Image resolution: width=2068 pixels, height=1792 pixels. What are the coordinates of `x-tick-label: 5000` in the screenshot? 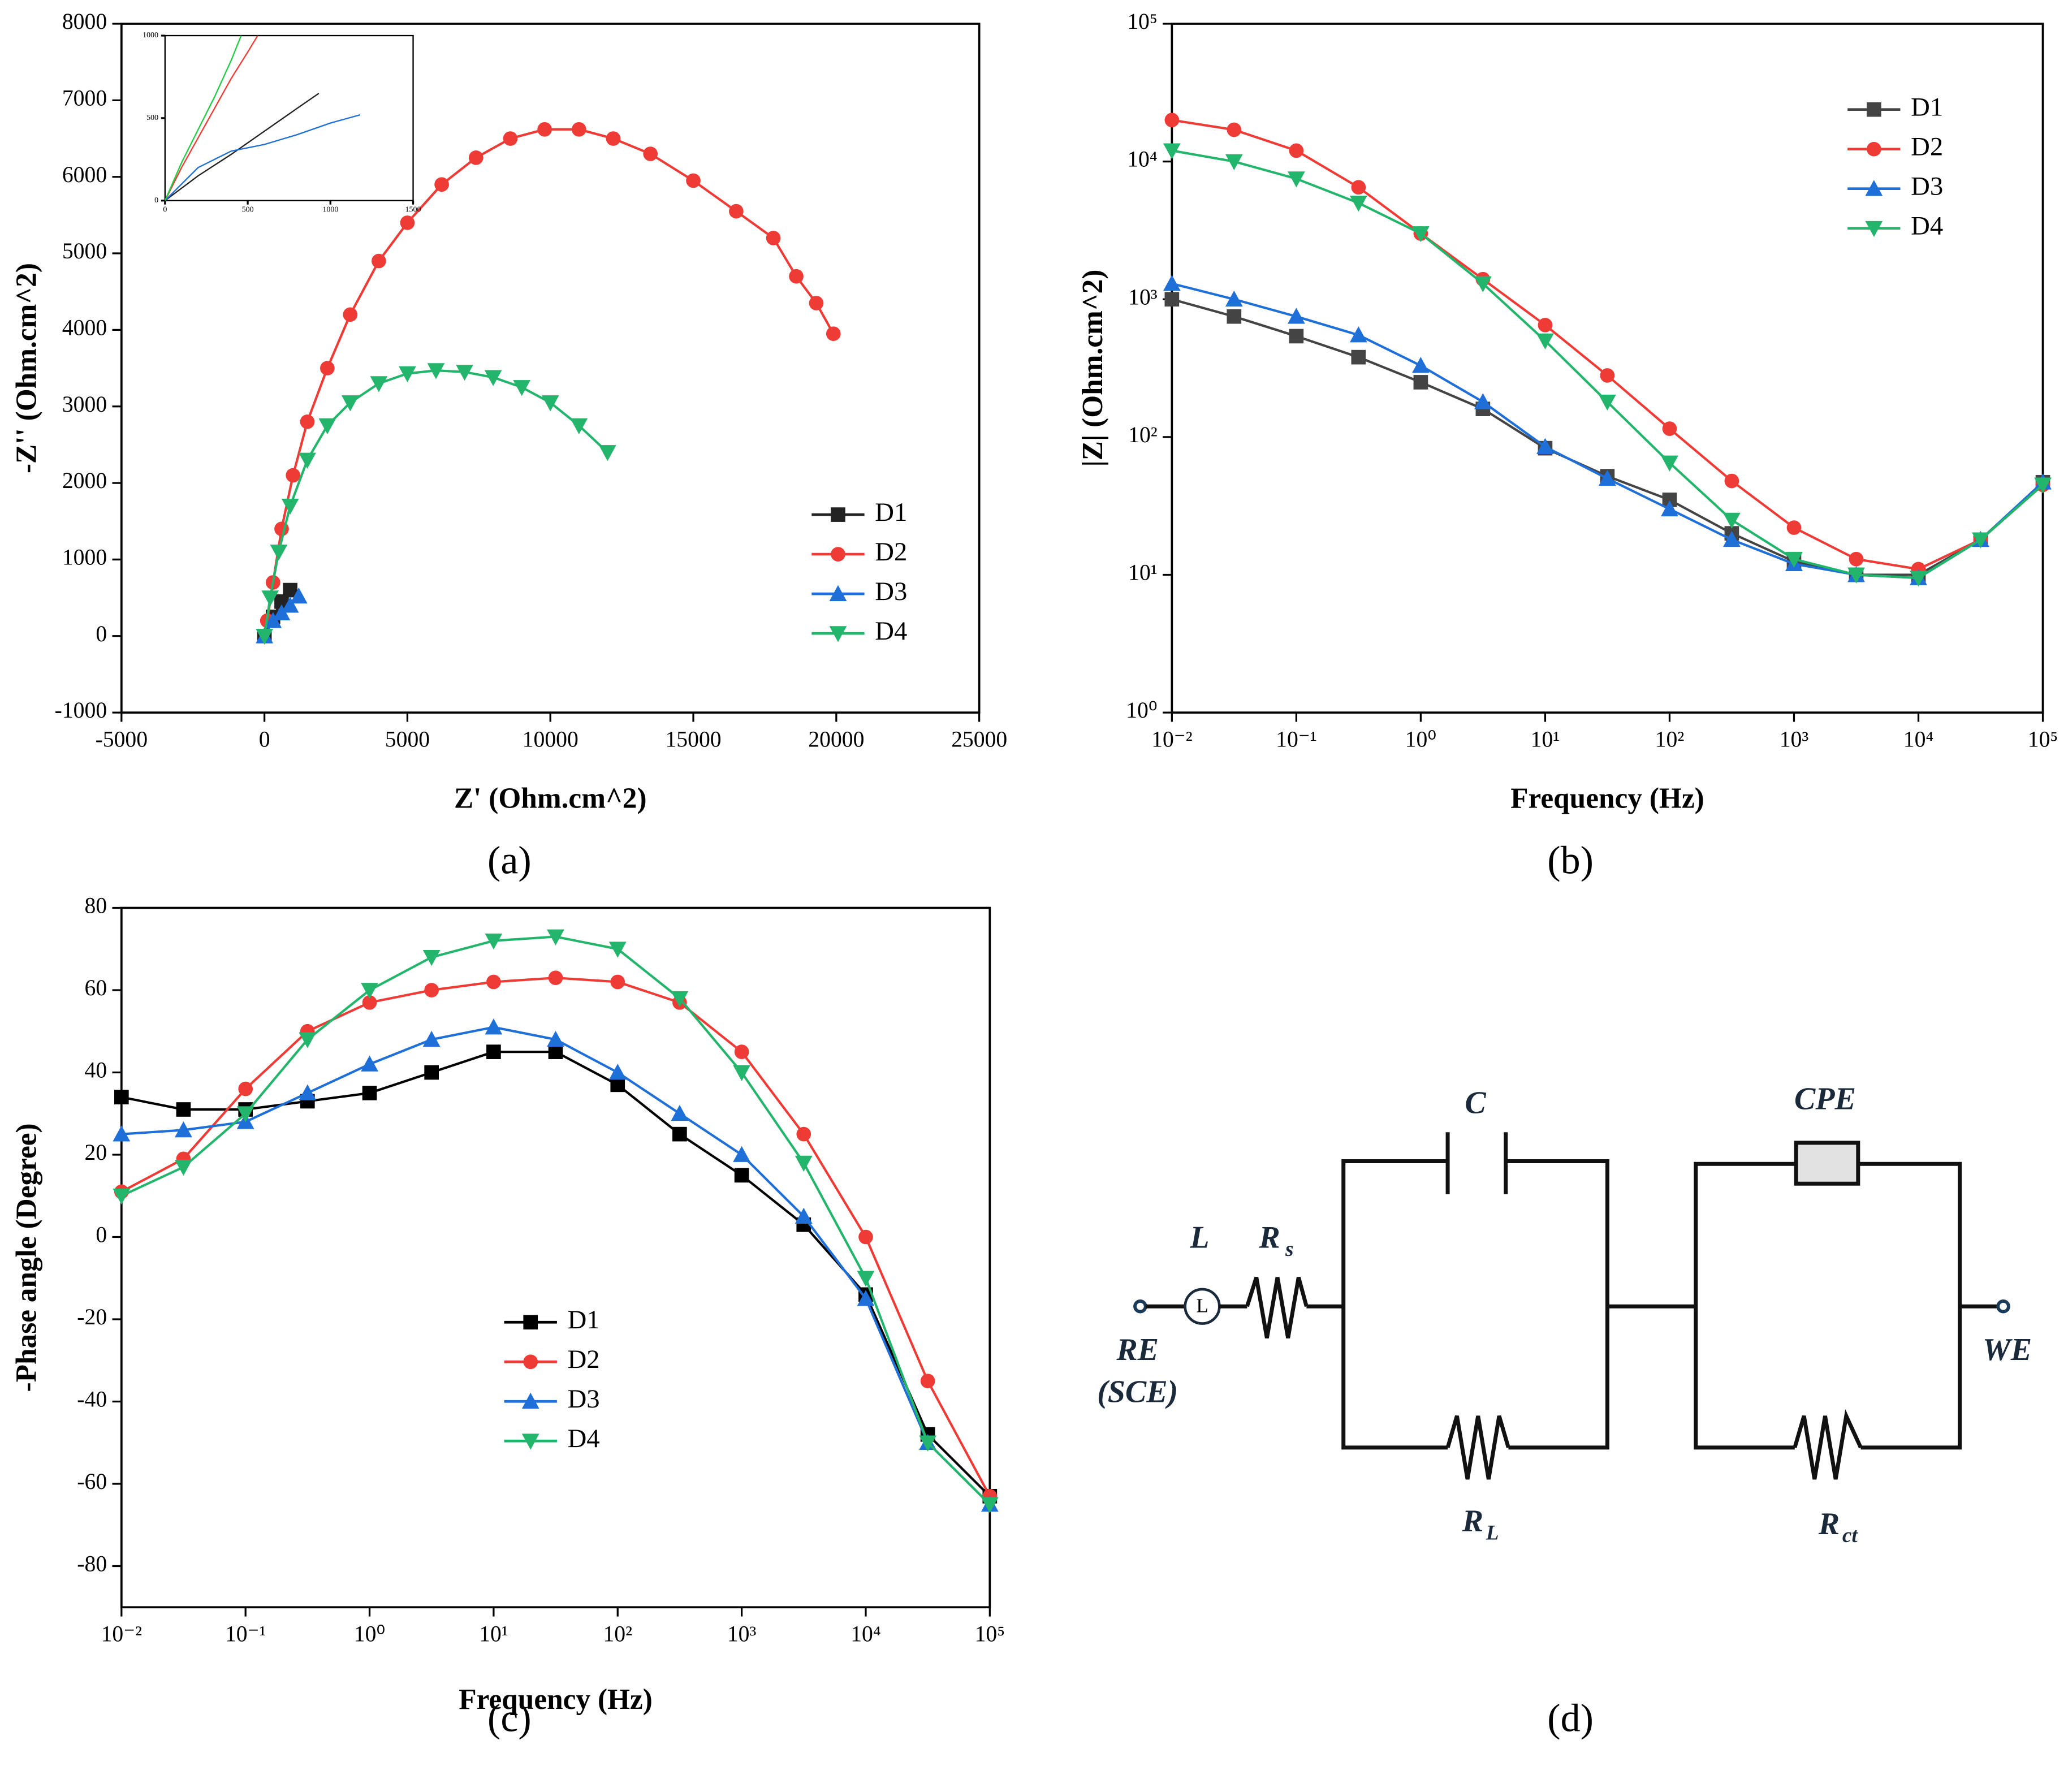 It's located at (407, 739).